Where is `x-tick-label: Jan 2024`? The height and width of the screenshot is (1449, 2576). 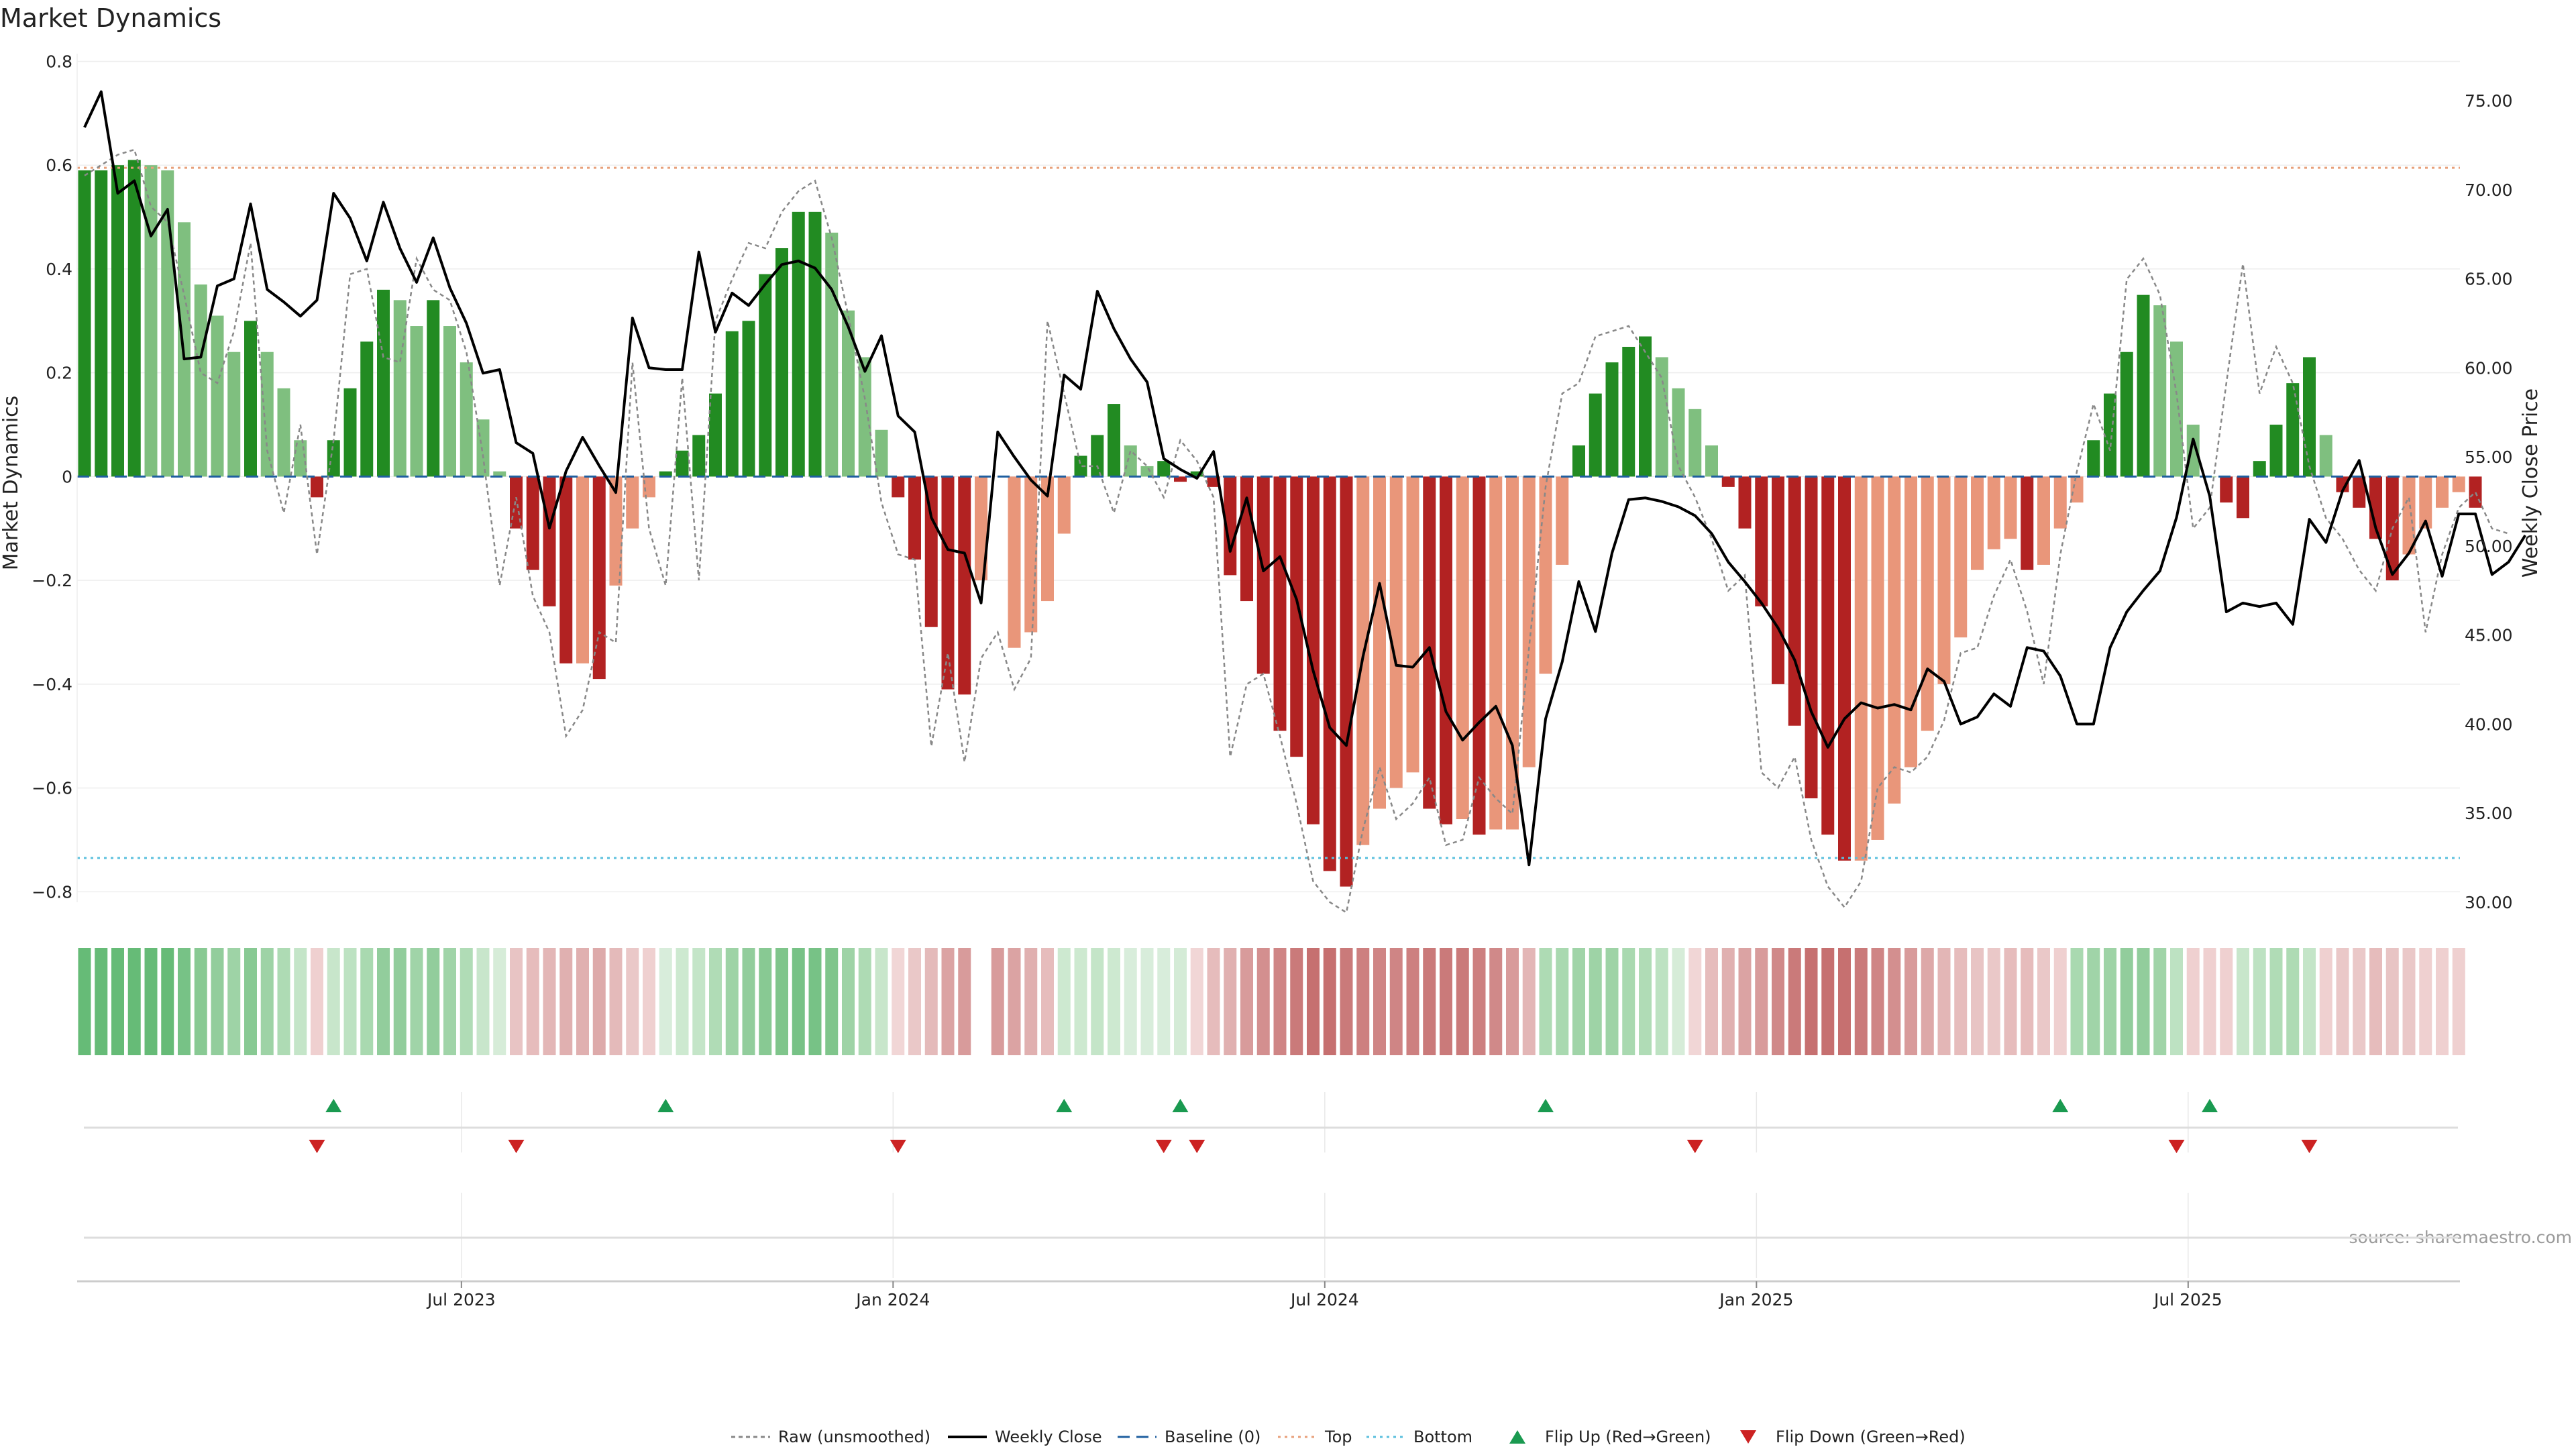 x-tick-label: Jan 2024 is located at coordinates (892, 1299).